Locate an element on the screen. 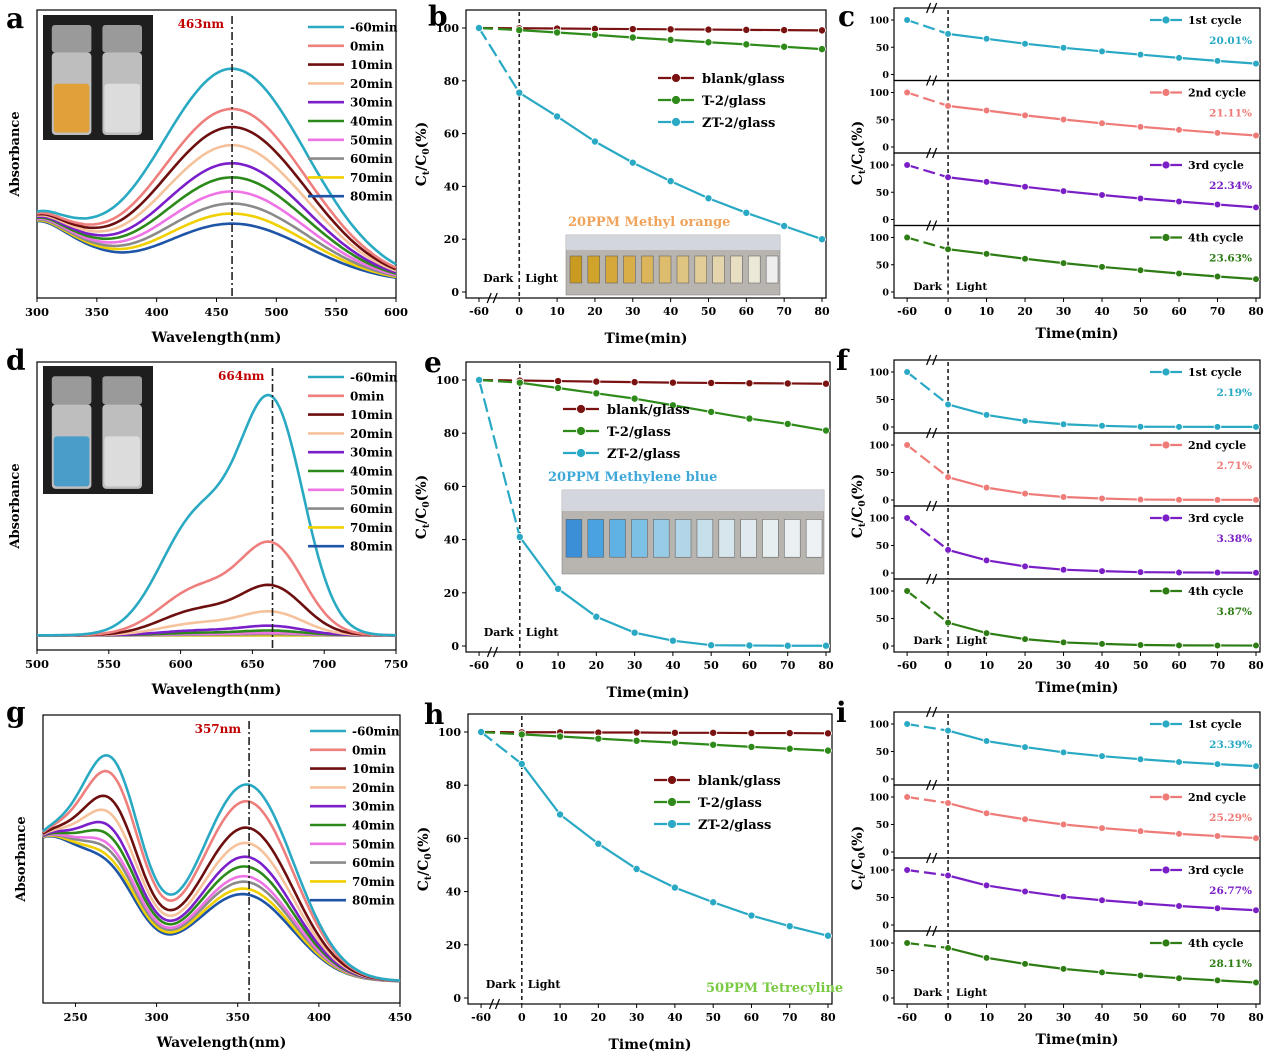  legend-label: 2nd cycle is located at coordinates (1217, 797).